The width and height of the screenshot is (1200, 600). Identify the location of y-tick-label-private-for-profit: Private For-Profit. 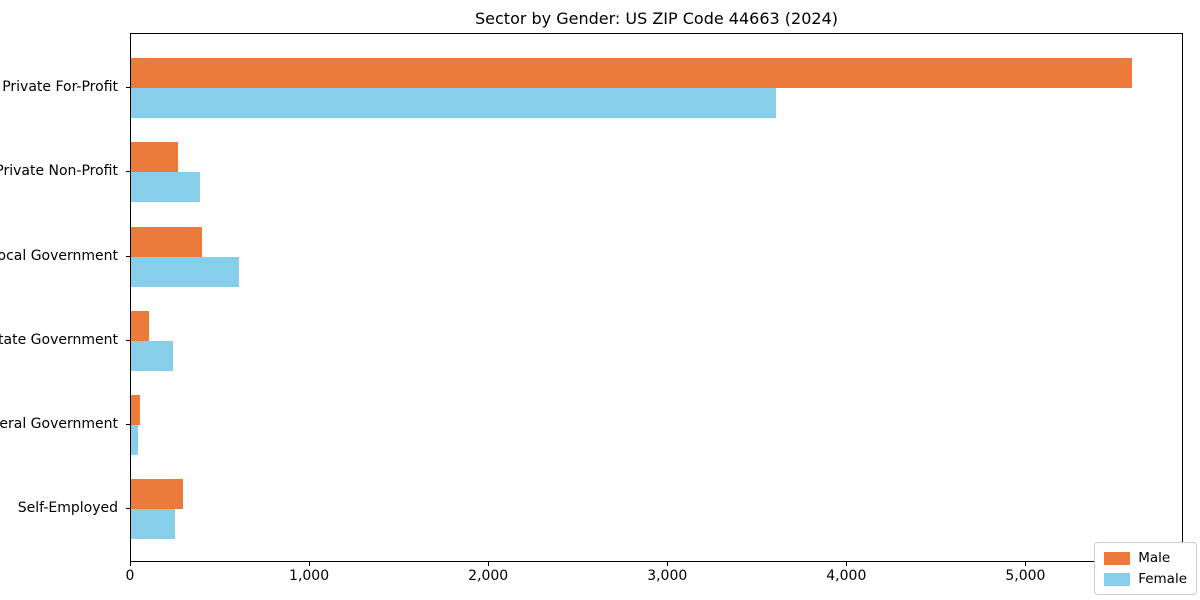
(60, 87).